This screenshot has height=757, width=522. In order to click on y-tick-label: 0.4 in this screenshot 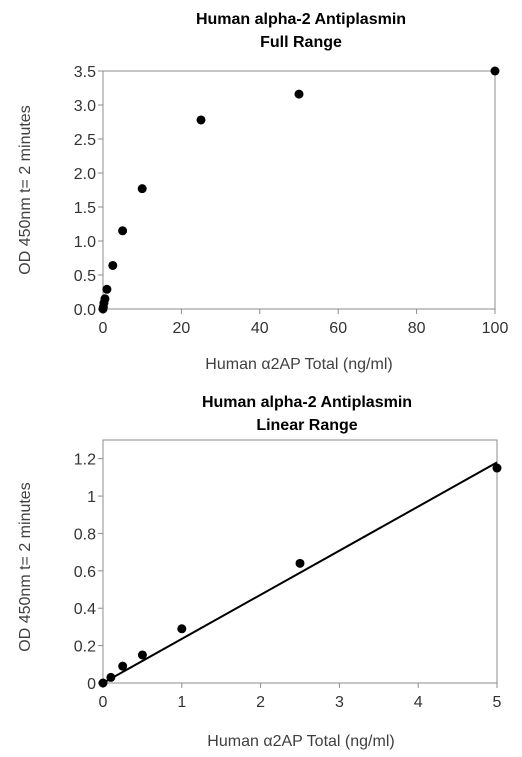, I will do `click(85, 609)`.